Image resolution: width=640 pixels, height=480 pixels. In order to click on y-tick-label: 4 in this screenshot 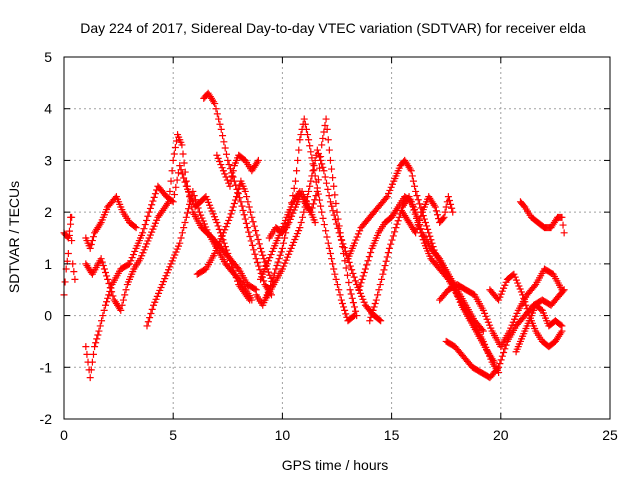, I will do `click(48, 109)`.